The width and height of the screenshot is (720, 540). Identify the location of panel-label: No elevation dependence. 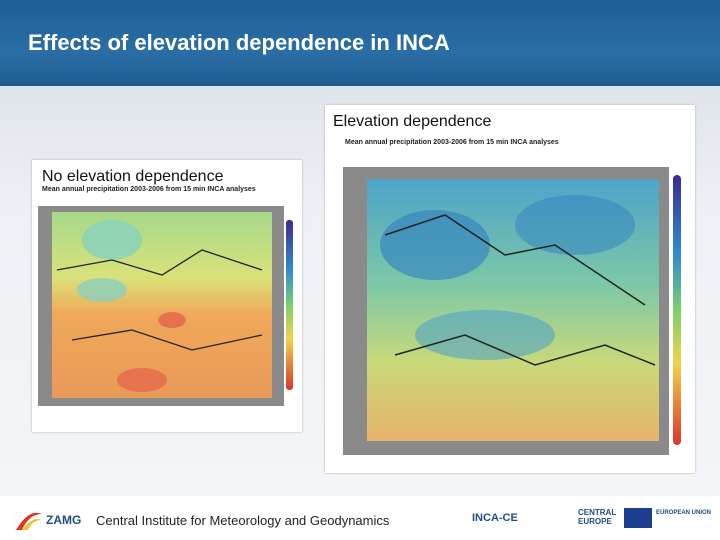
(133, 176).